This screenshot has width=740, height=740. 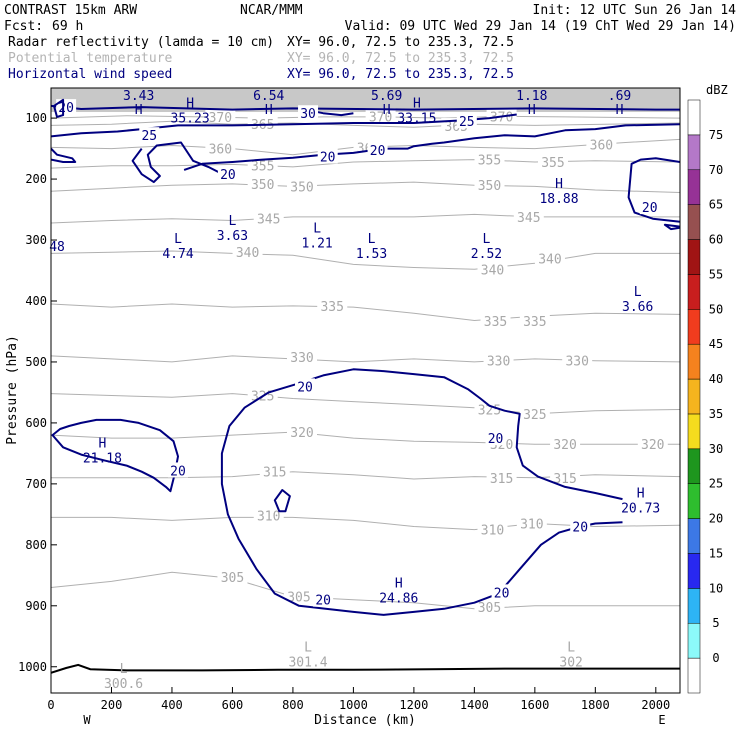 What do you see at coordinates (716, 170) in the screenshot?
I see `colorbar-level-label: 70` at bounding box center [716, 170].